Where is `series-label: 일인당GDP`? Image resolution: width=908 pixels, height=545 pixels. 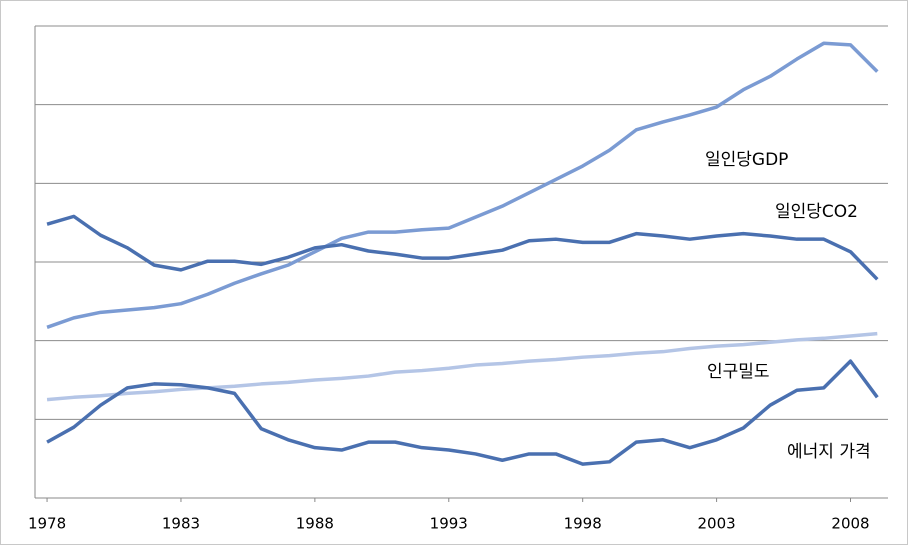 series-label: 일인당GDP is located at coordinates (746, 160).